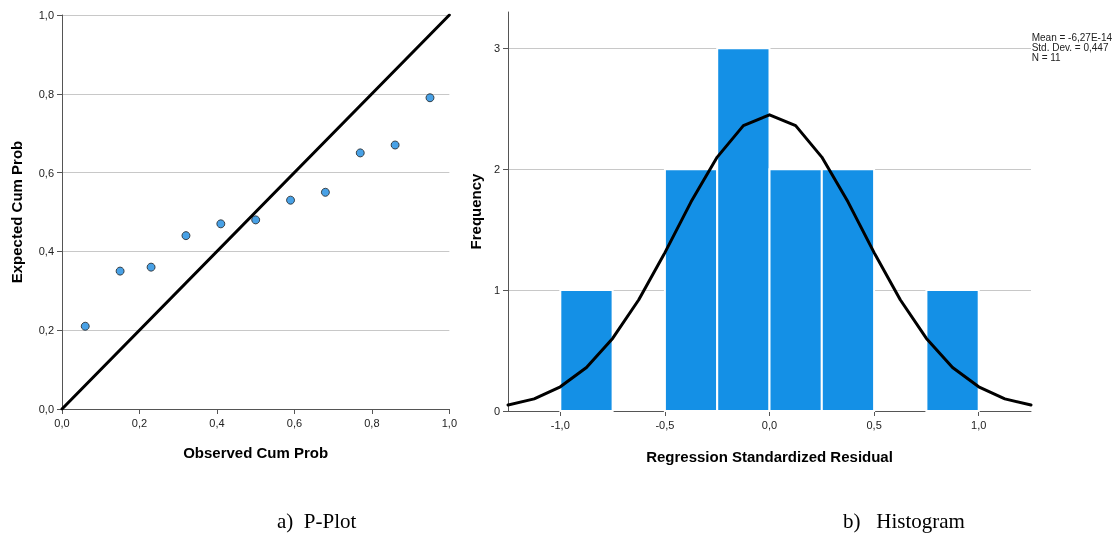  I want to click on y-tick-label: 0, so click(497, 411).